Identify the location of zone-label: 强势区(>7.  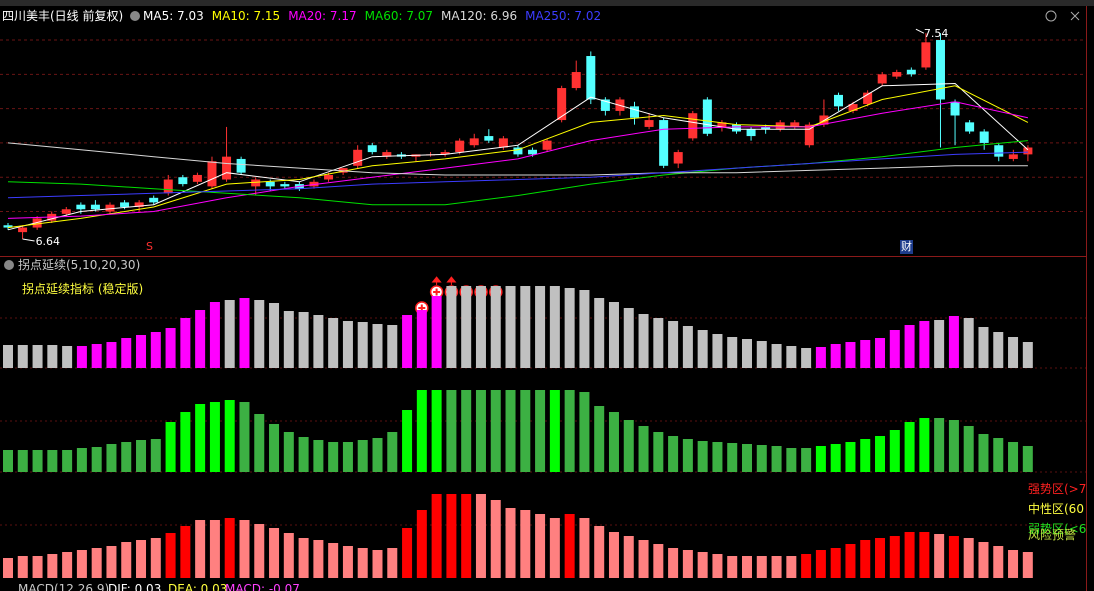
(1057, 489).